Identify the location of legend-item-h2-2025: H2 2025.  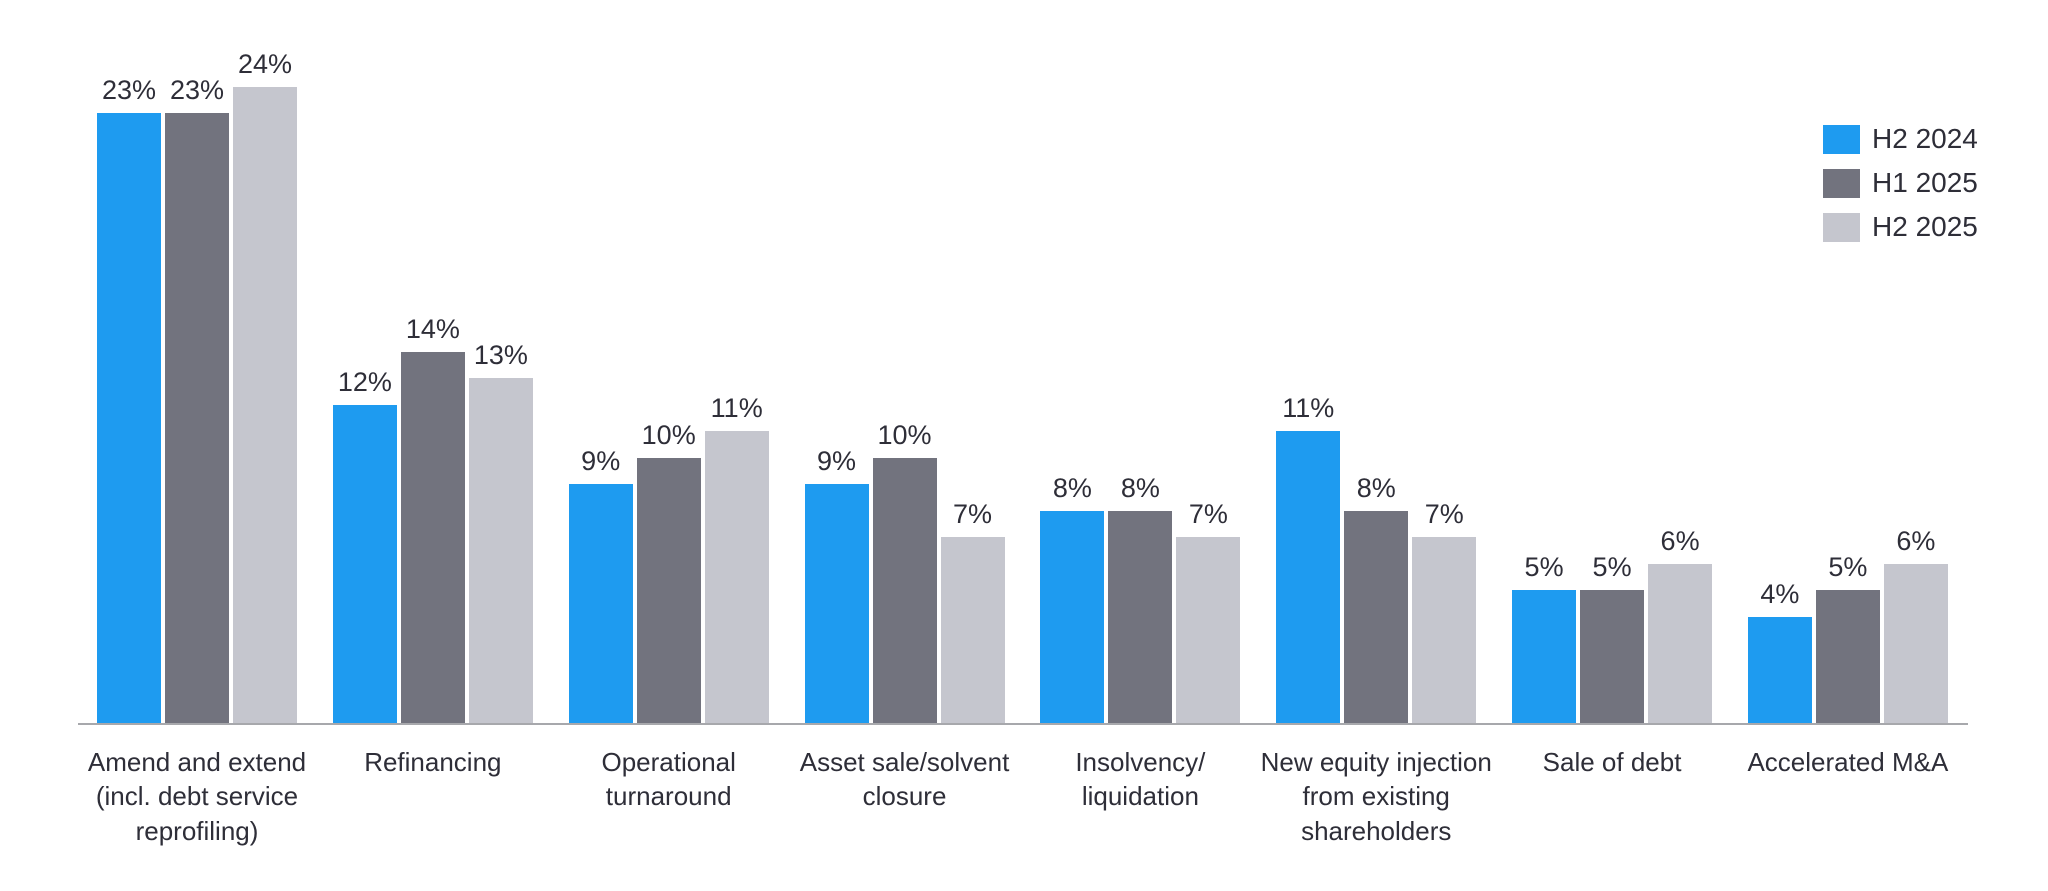
(1900, 227).